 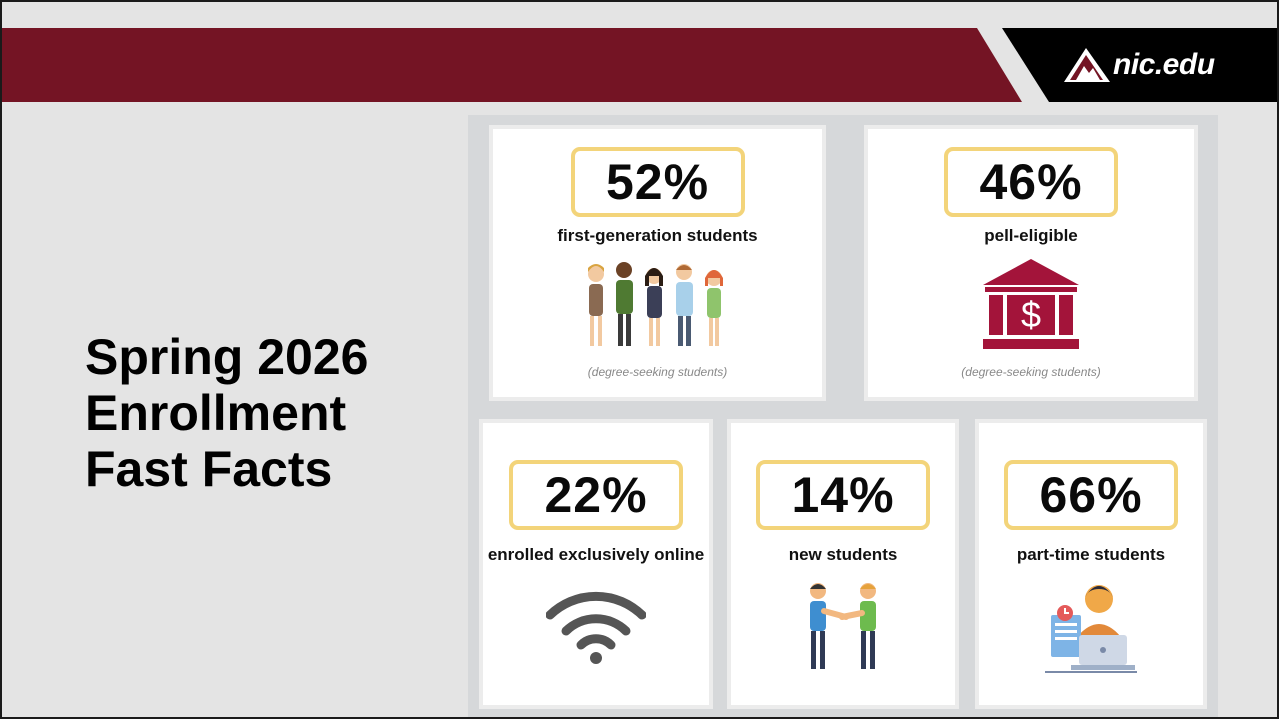 What do you see at coordinates (655, 304) in the screenshot?
I see `students-group-icon` at bounding box center [655, 304].